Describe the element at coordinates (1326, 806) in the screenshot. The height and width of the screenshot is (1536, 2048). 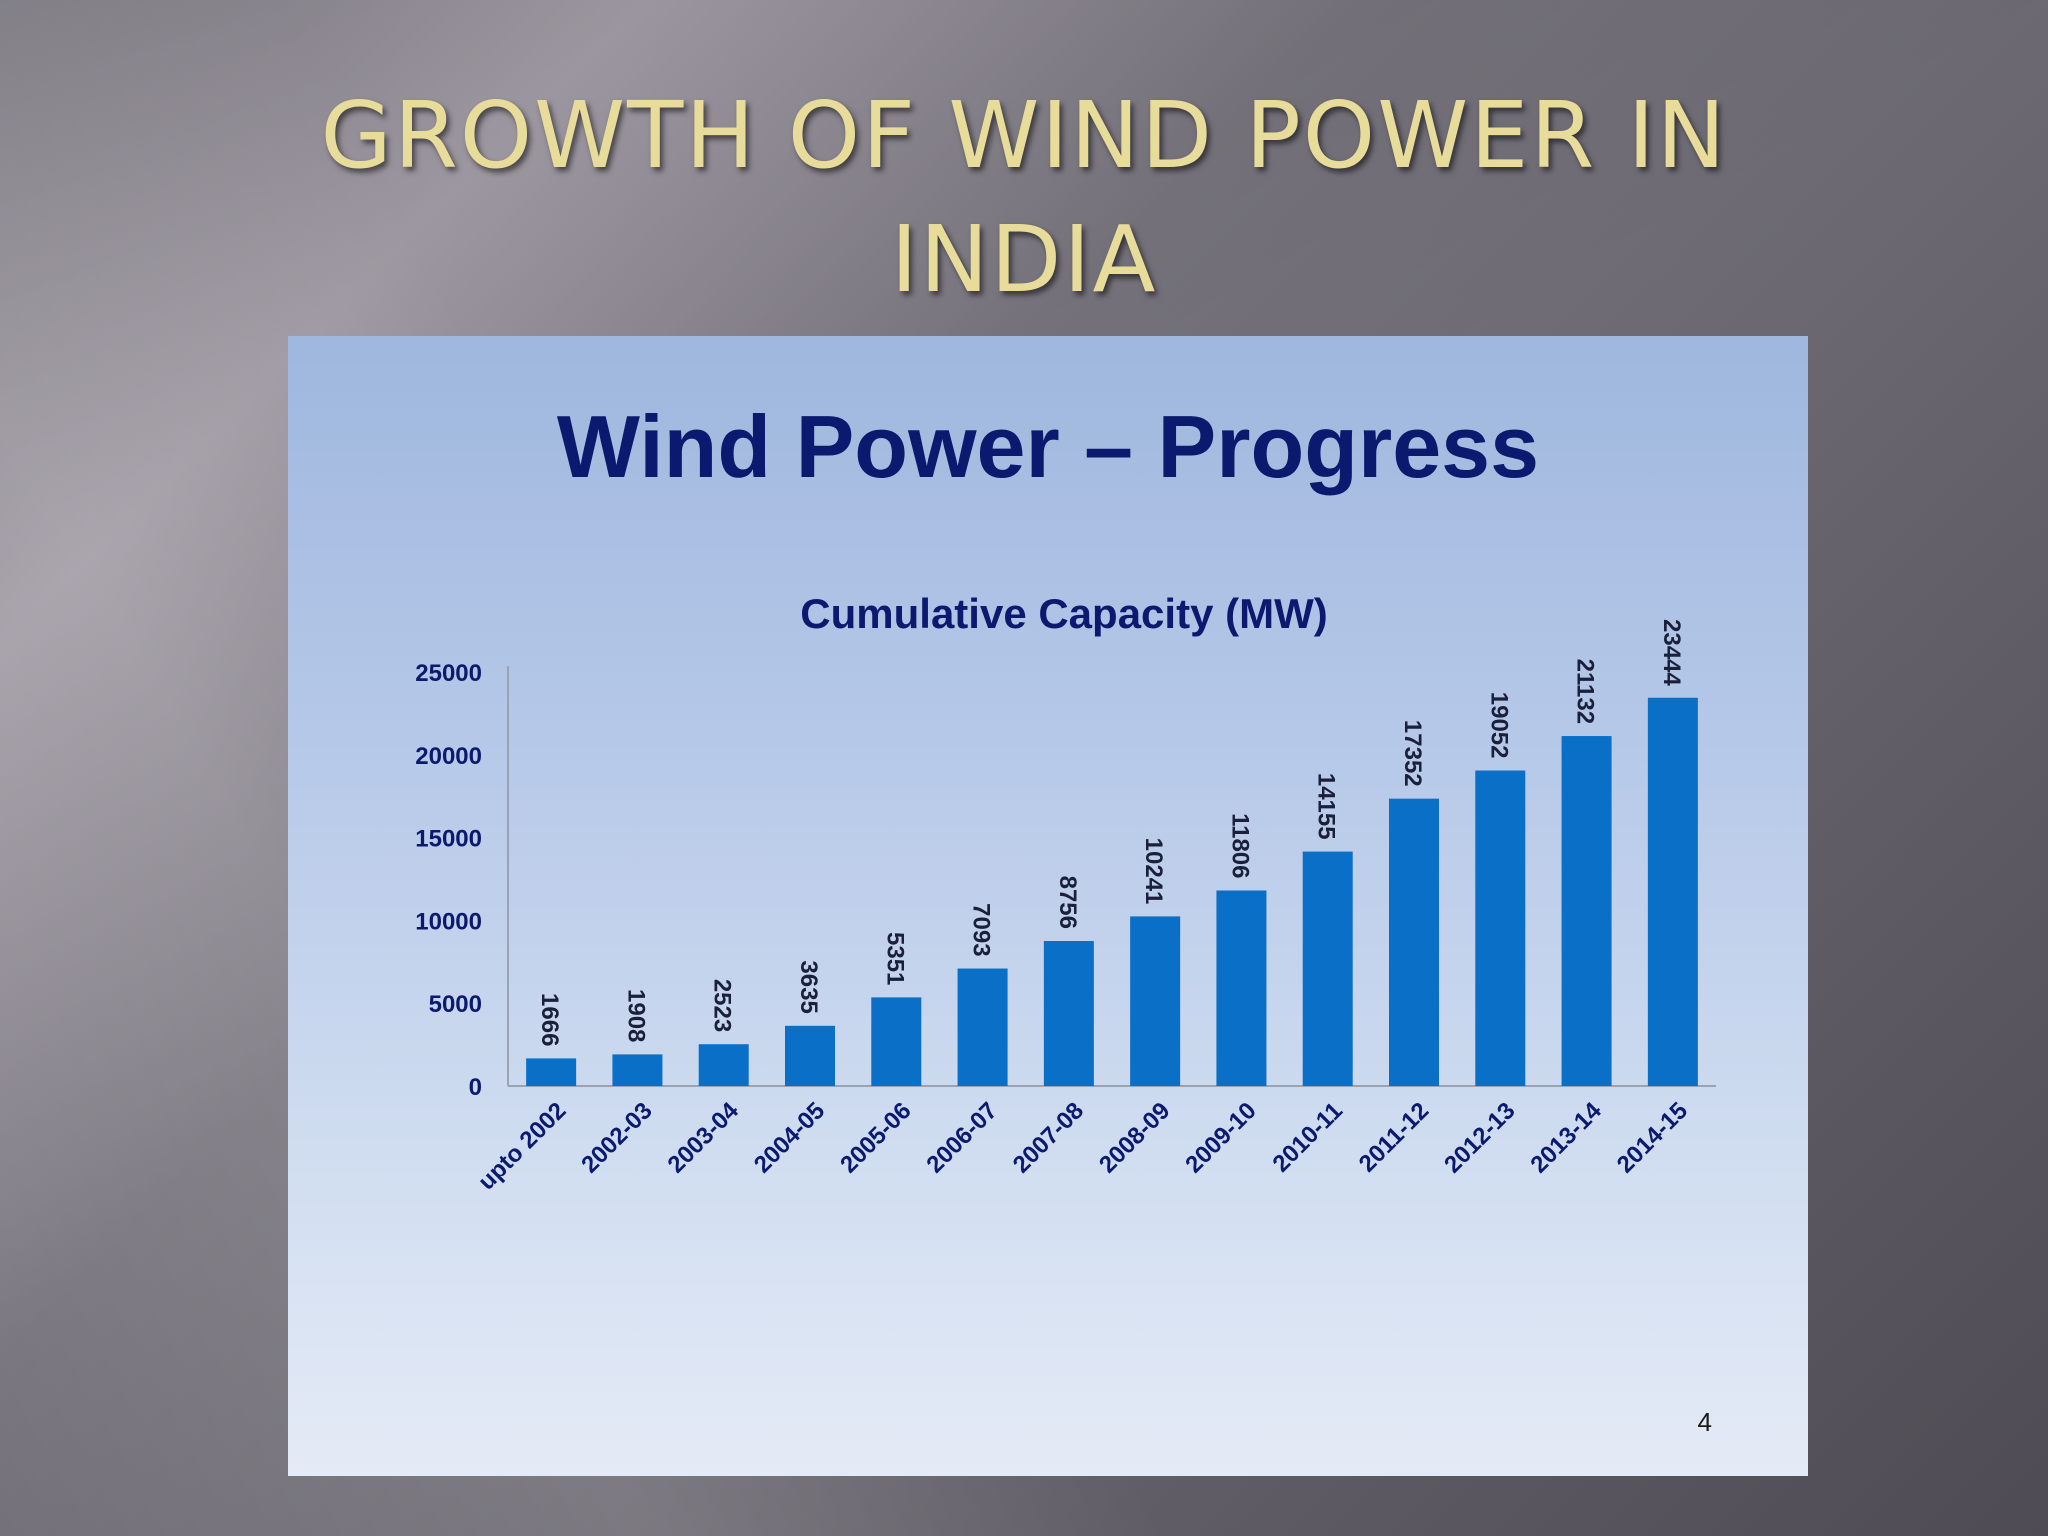
I see `data-label: 14155` at that location.